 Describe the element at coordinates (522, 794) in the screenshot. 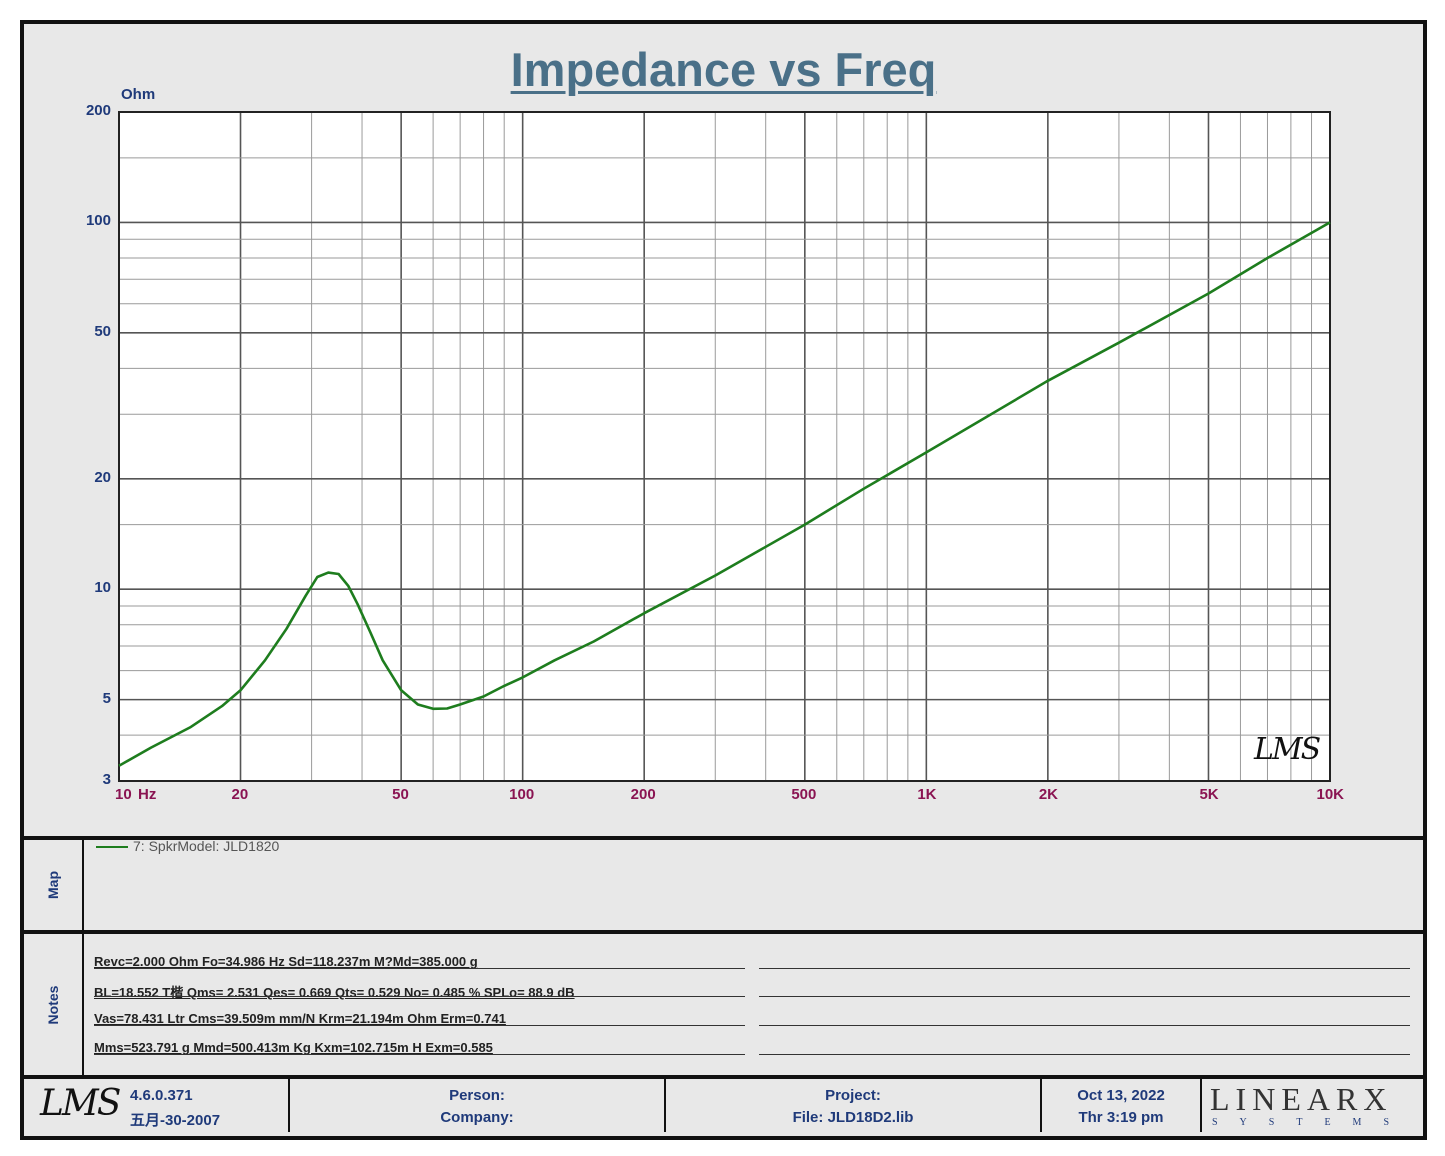

I see `x-tick-label: 100` at that location.